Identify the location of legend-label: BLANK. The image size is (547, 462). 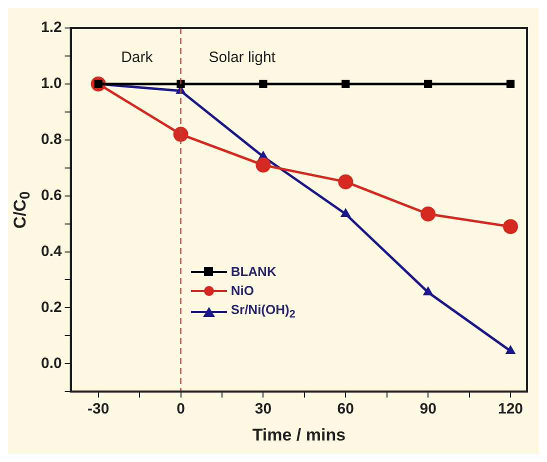
(253, 272).